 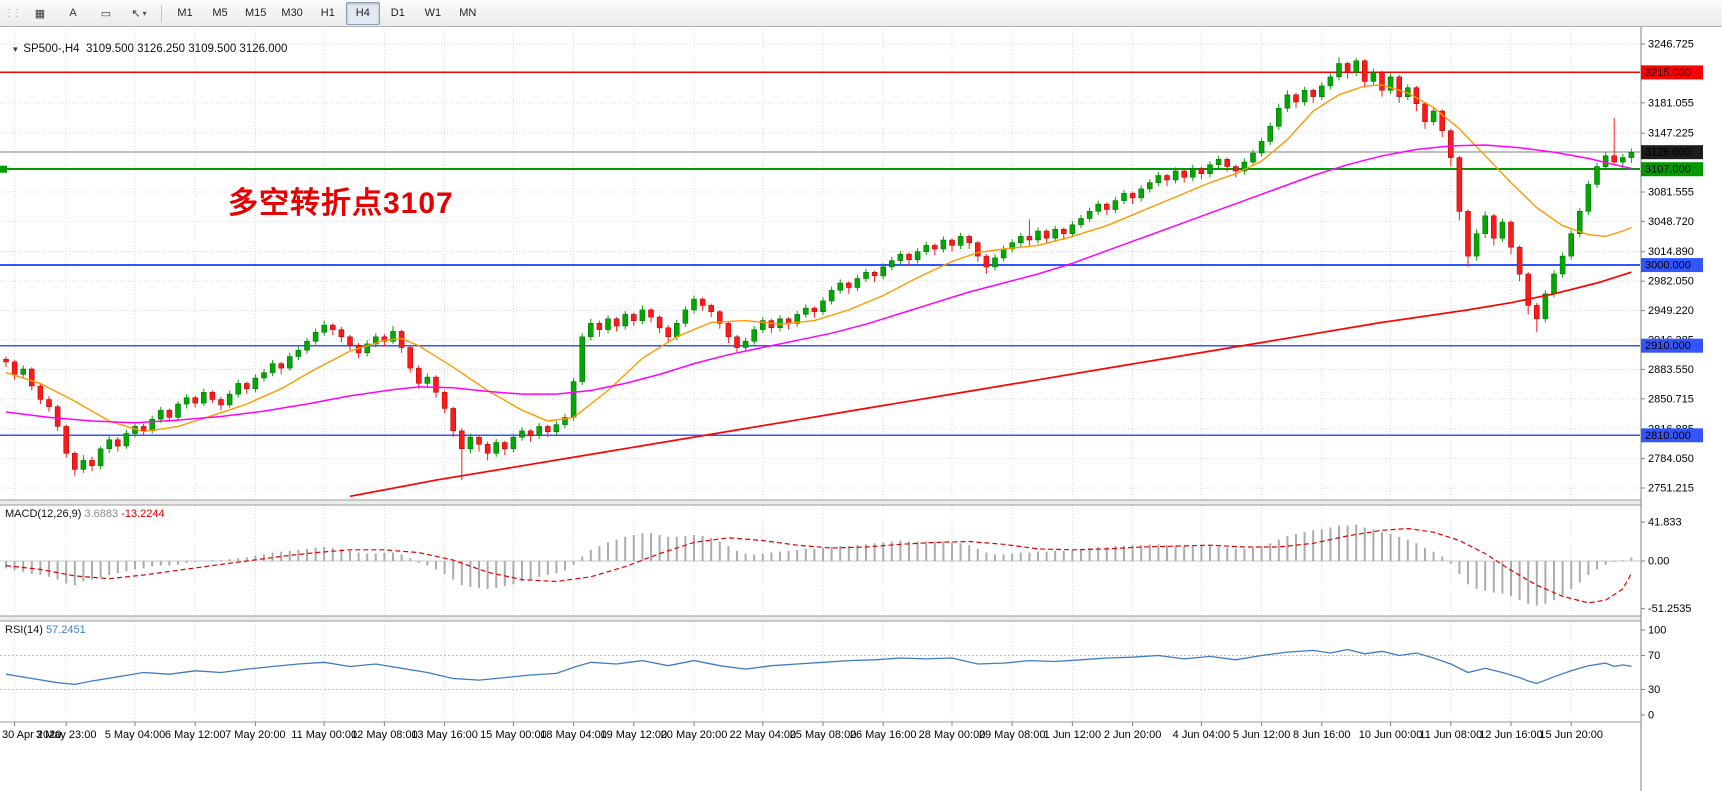 I want to click on time-axis-label: 30 Apr 2020, so click(x=31, y=735).